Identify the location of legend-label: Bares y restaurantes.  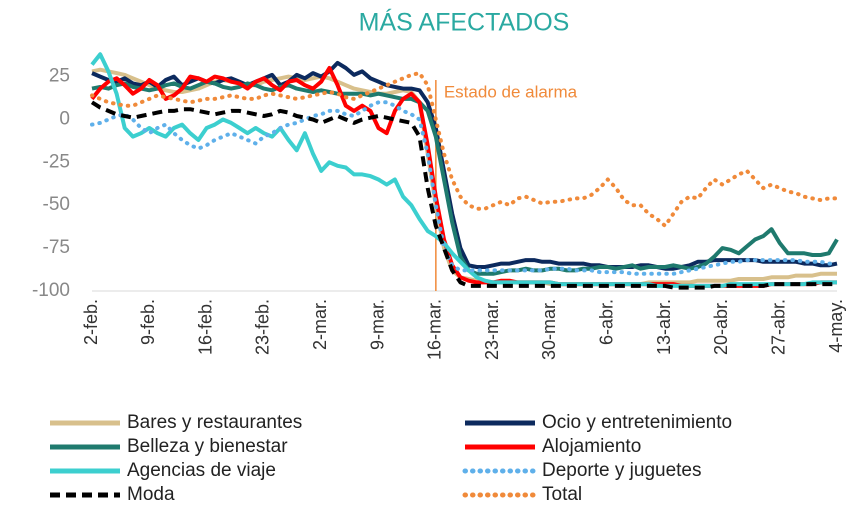
(214, 422).